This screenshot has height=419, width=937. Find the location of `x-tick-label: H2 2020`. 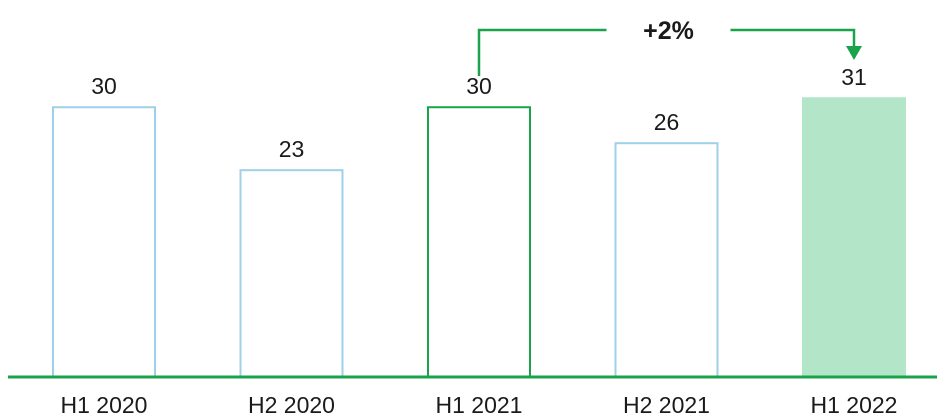

x-tick-label: H2 2020 is located at coordinates (291, 405).